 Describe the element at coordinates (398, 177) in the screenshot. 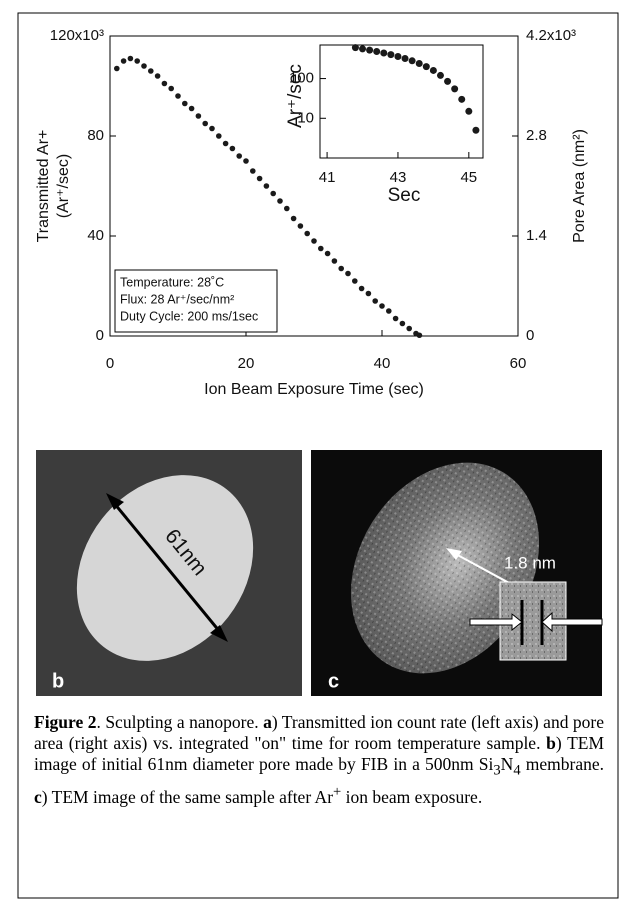

I see `x-tick-label: 43` at that location.